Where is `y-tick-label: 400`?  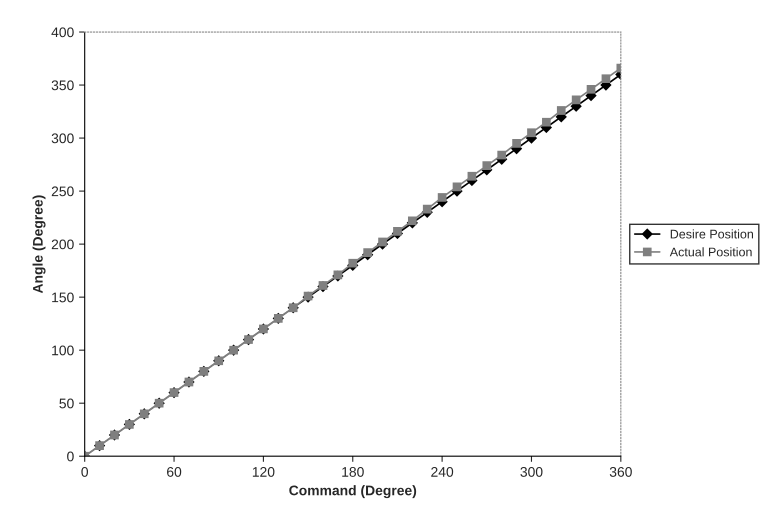
y-tick-label: 400 is located at coordinates (62, 32).